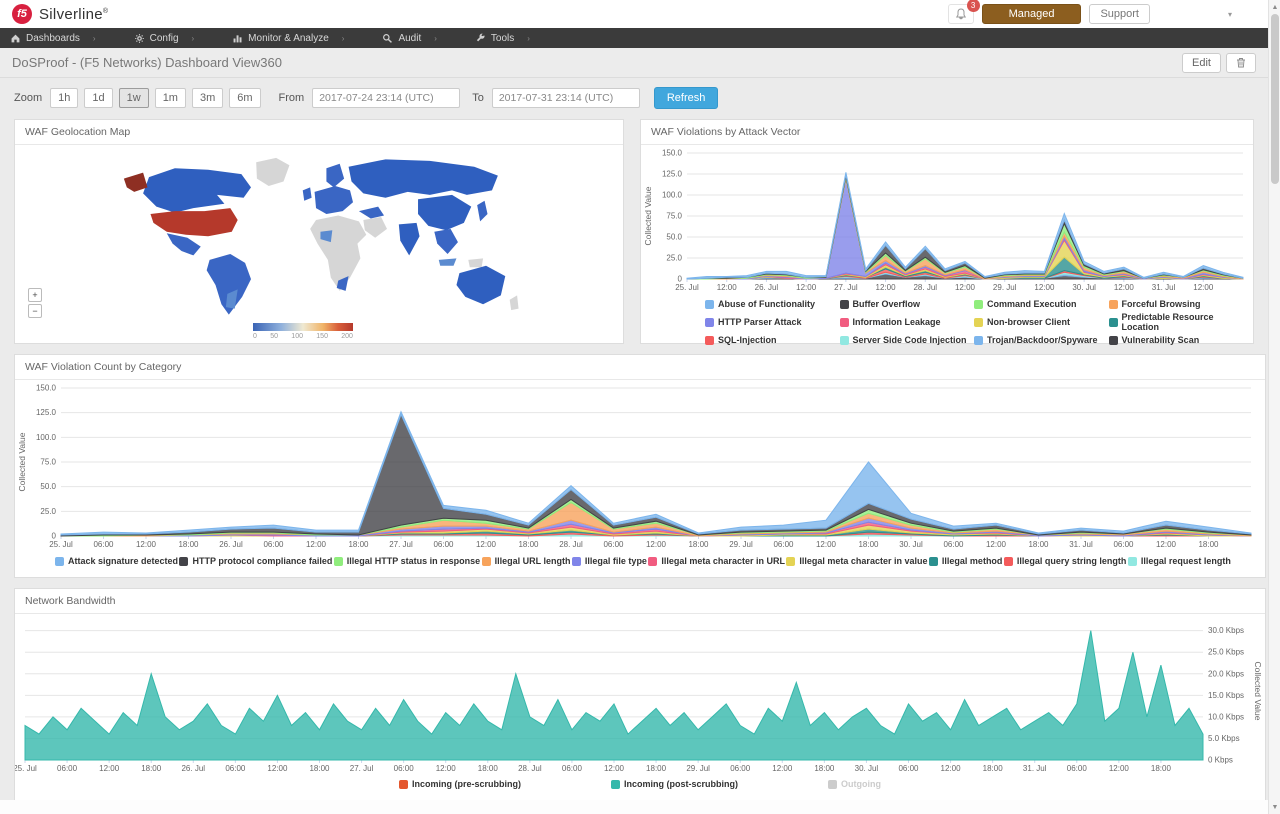 The image size is (1280, 814). I want to click on legend-item: Illegal HTTP status in response, so click(407, 561).